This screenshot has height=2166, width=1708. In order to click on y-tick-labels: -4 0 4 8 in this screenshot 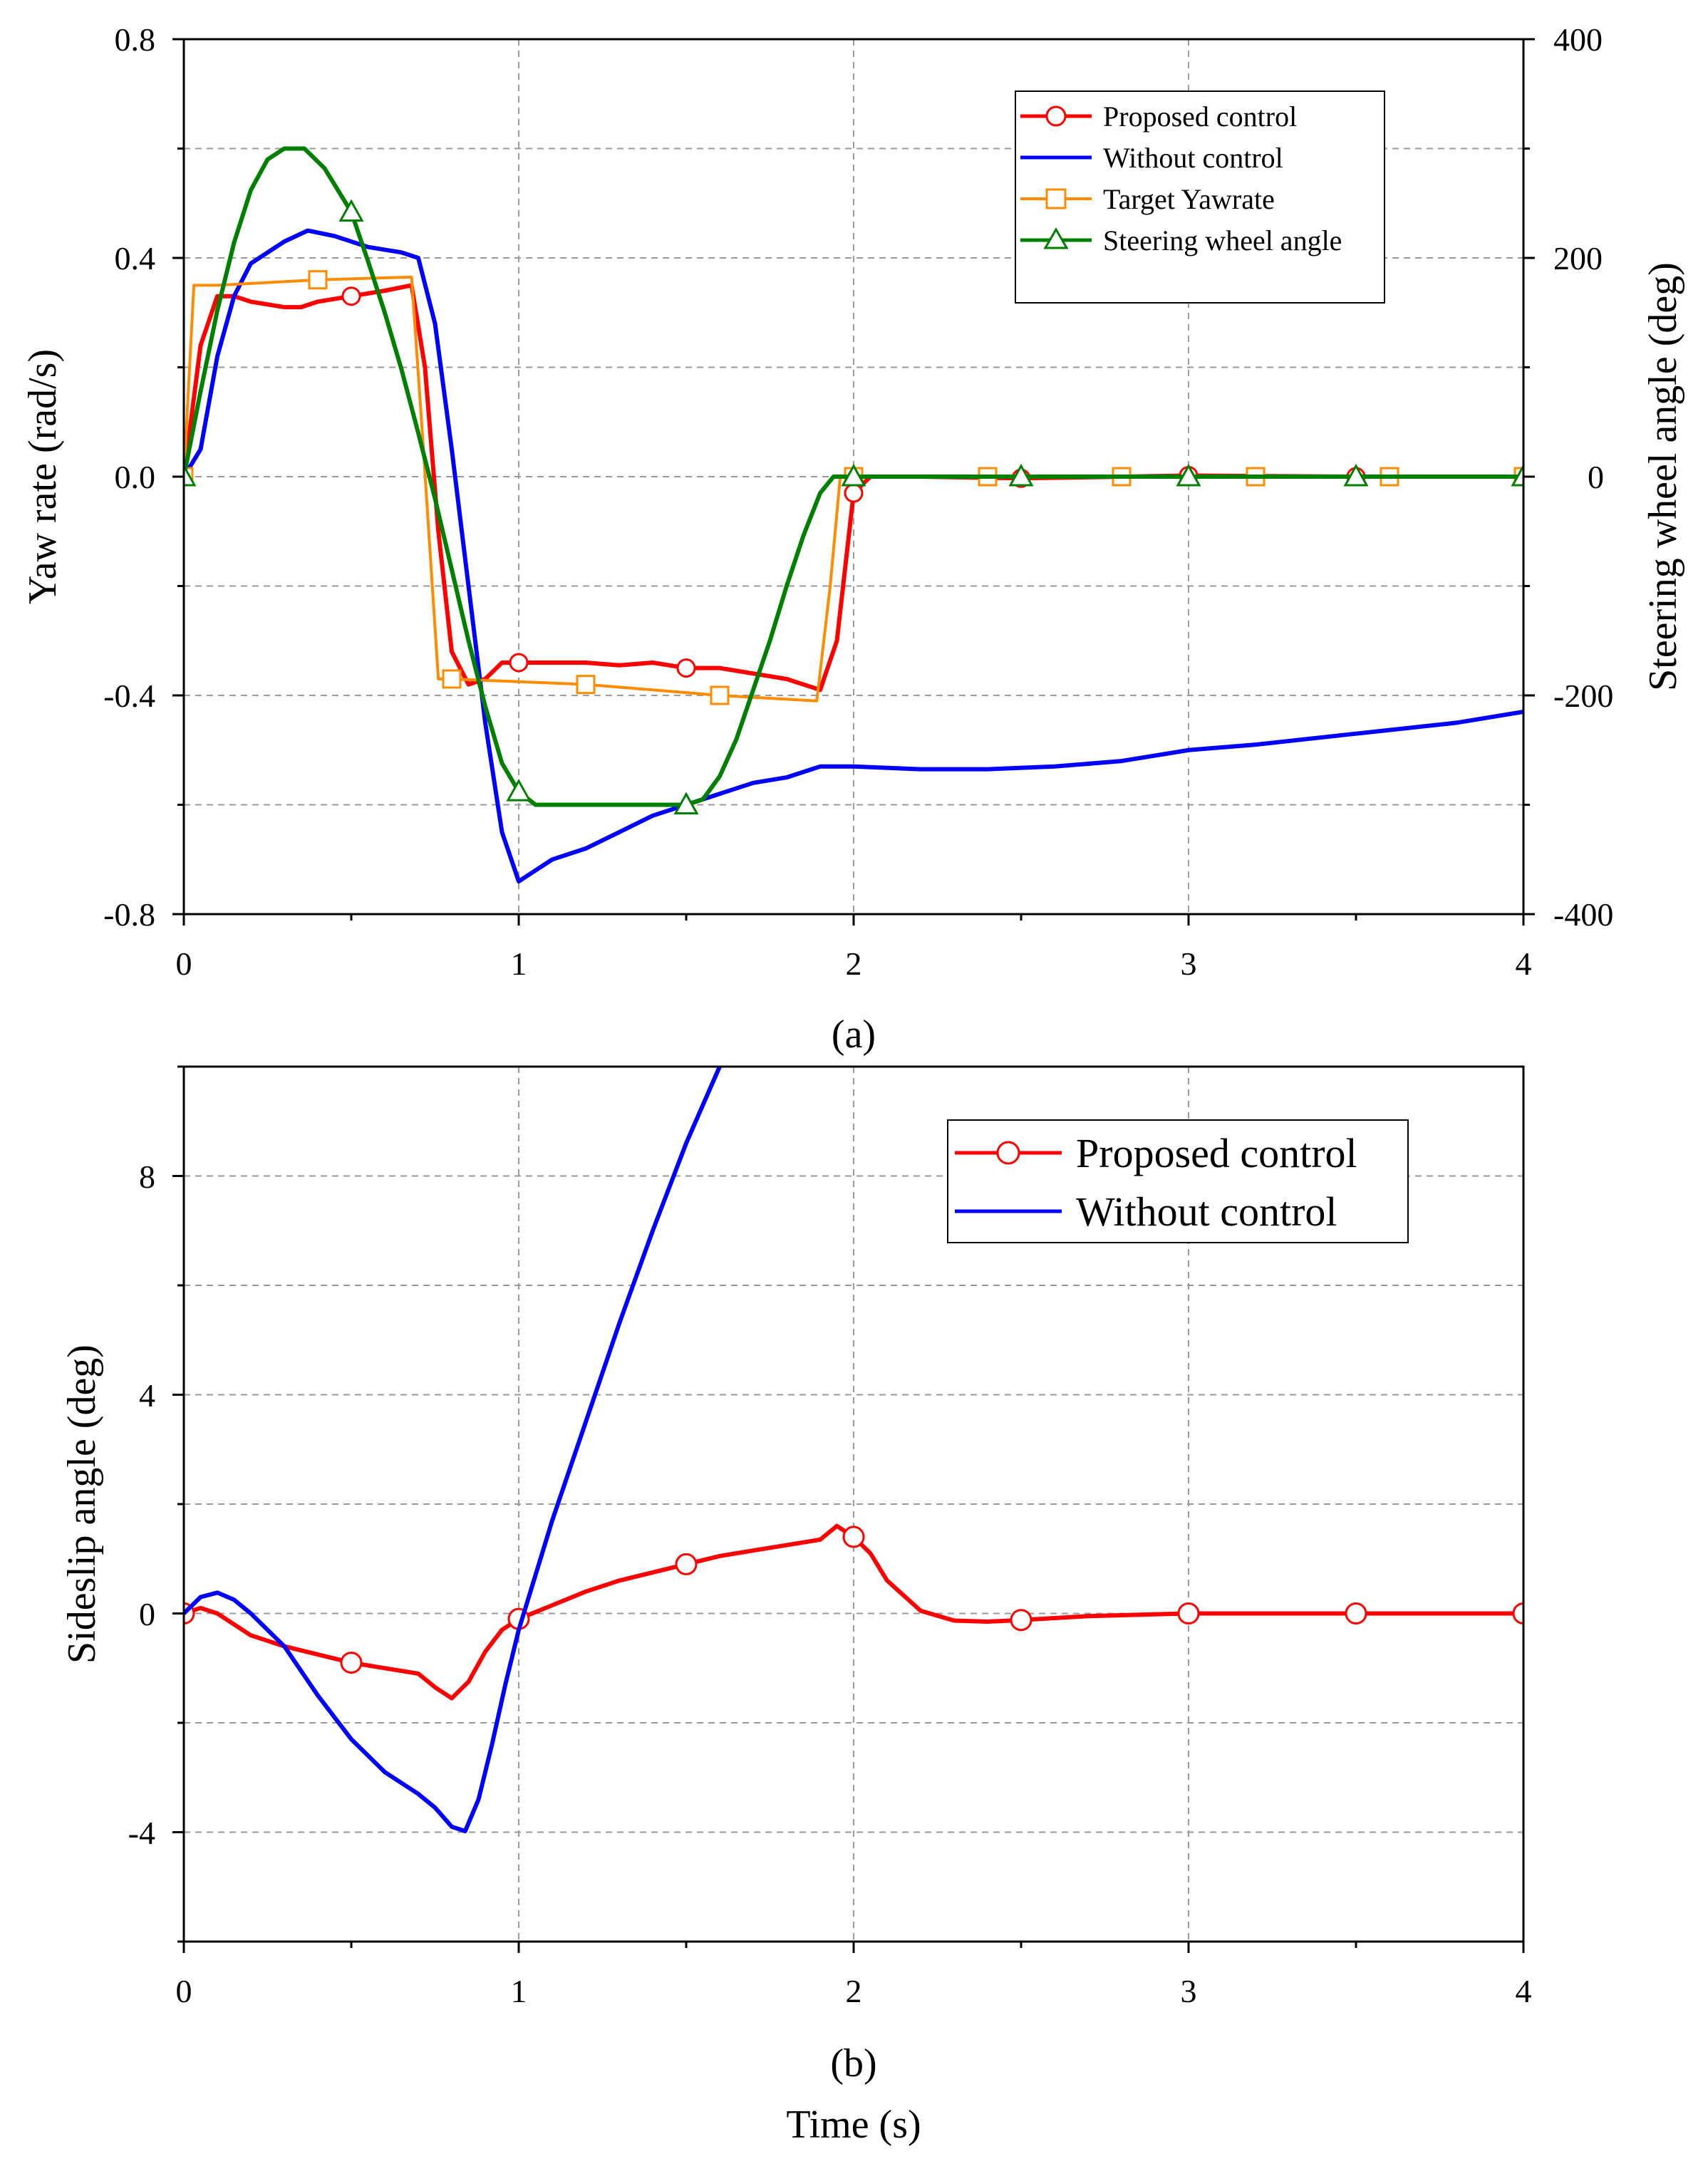, I will do `click(141, 1505)`.